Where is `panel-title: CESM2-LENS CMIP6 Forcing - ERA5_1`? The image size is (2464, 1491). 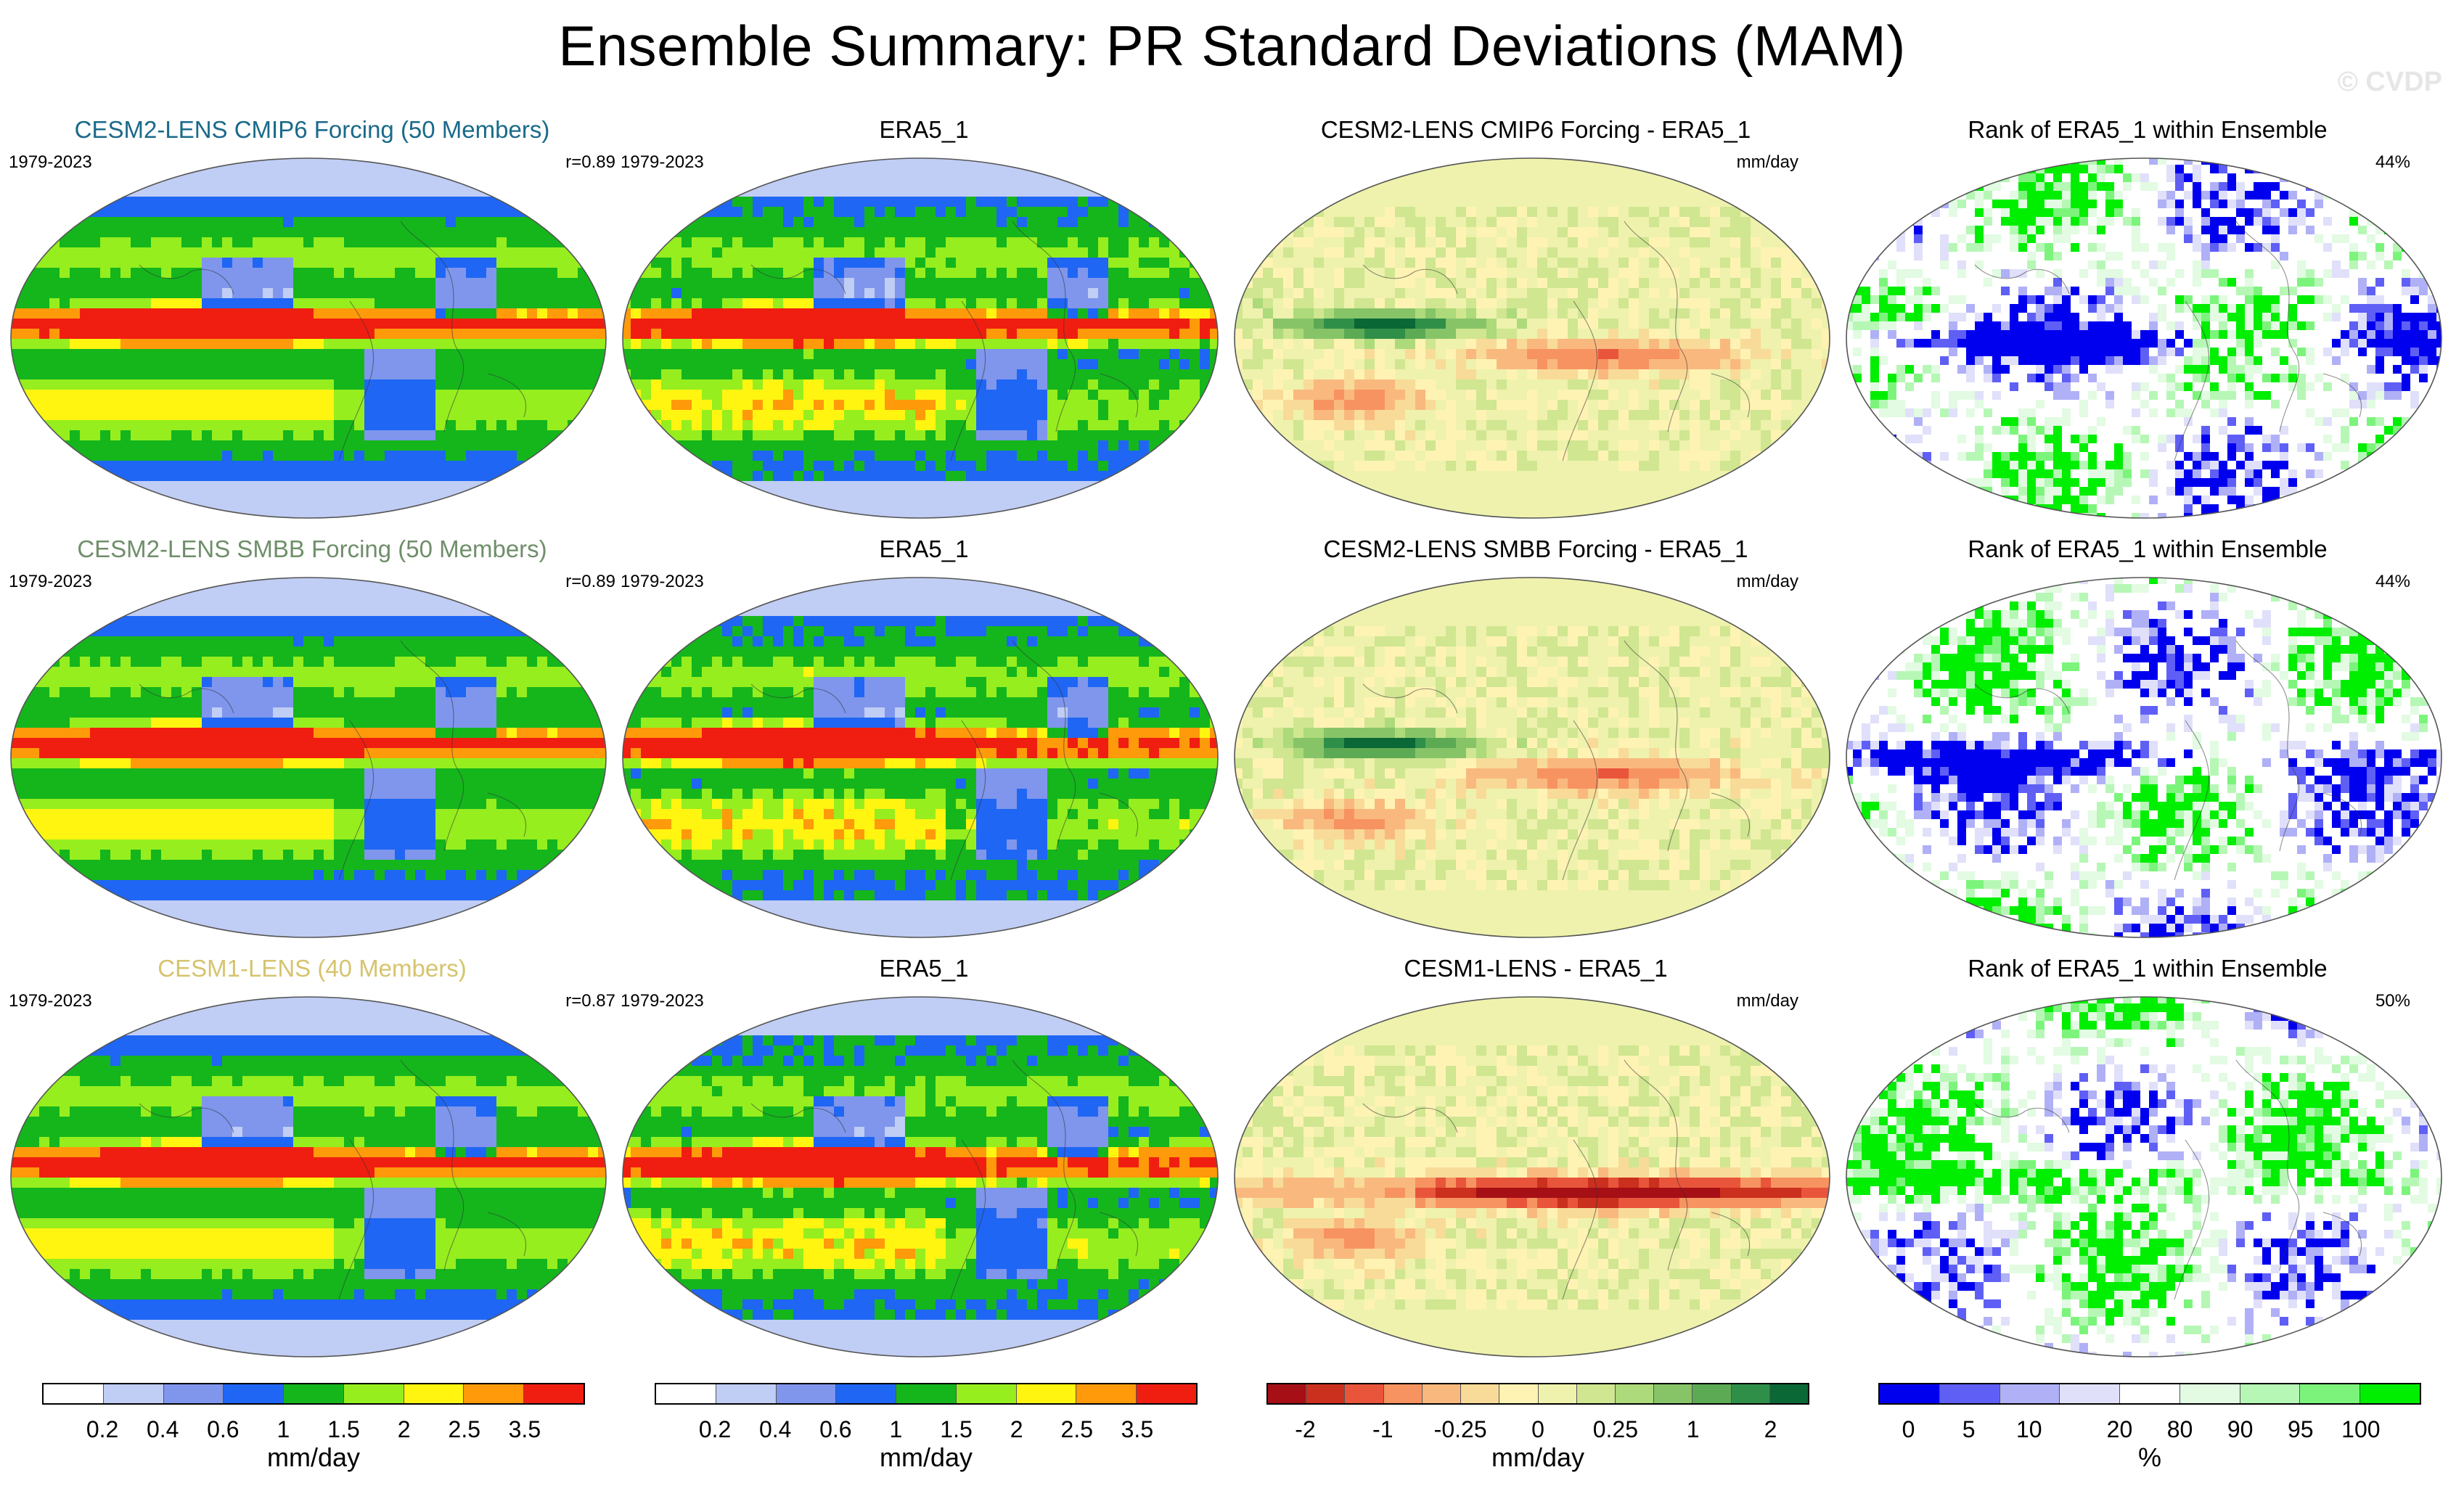 panel-title: CESM2-LENS CMIP6 Forcing - ERA5_1 is located at coordinates (1535, 130).